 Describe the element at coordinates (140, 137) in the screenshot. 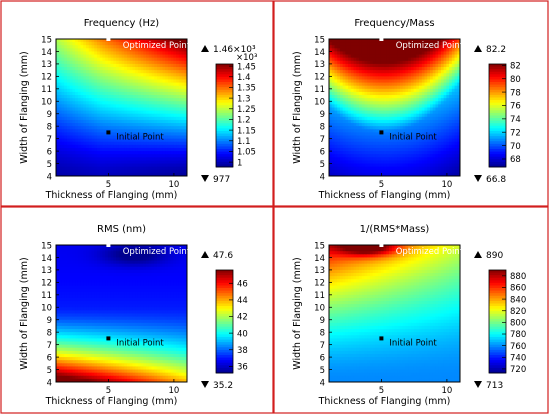

I see `initial-point-label: Initial Point` at that location.